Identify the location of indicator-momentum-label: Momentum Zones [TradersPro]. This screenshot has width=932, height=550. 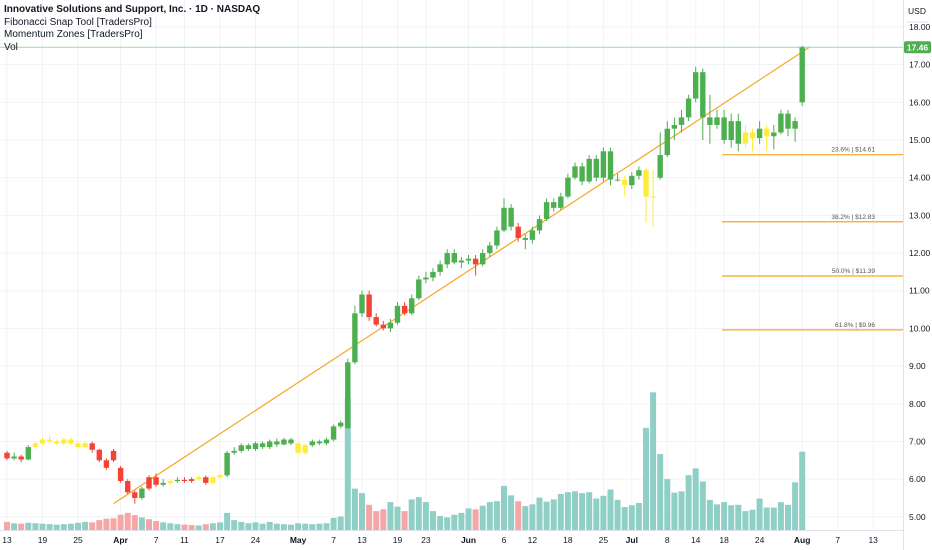
(73, 34).